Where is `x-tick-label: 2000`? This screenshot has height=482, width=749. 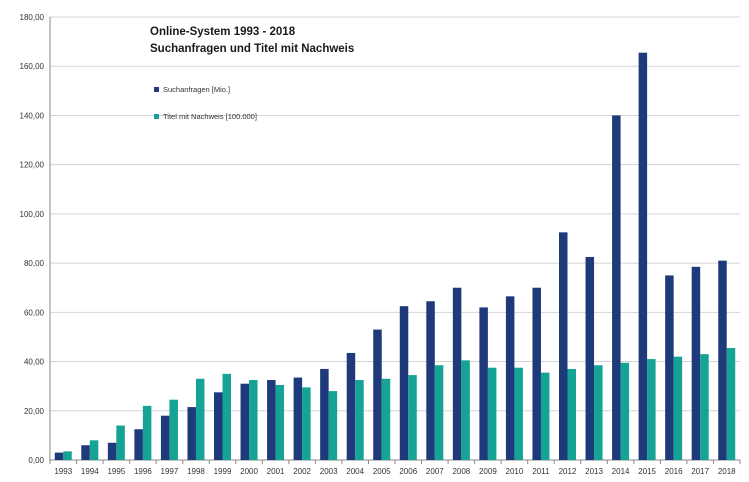 x-tick-label: 2000 is located at coordinates (249, 471).